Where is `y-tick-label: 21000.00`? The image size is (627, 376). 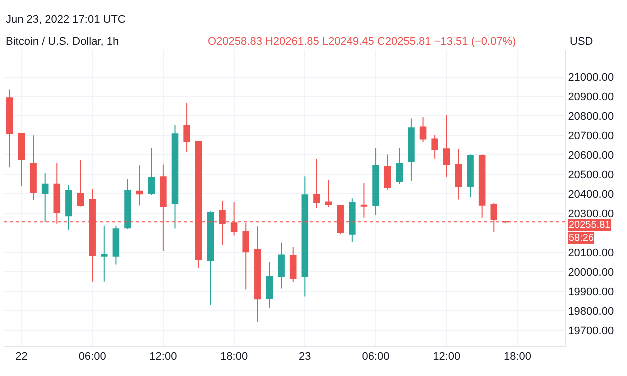
y-tick-label: 21000.00 is located at coordinates (591, 78).